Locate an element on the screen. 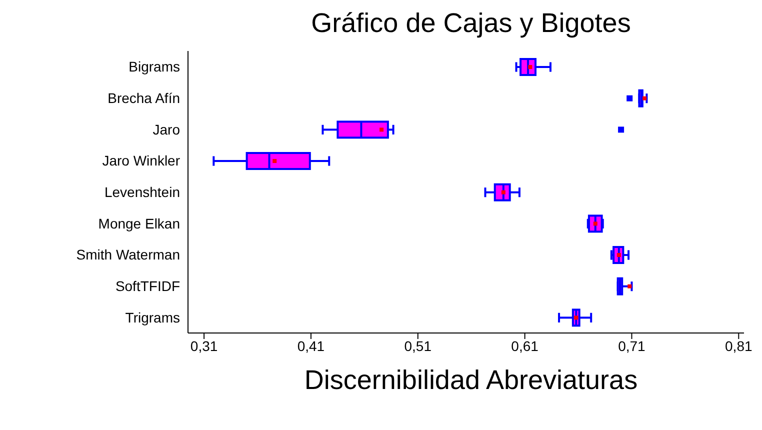  x-tick-label: 0,31 is located at coordinates (204, 346).